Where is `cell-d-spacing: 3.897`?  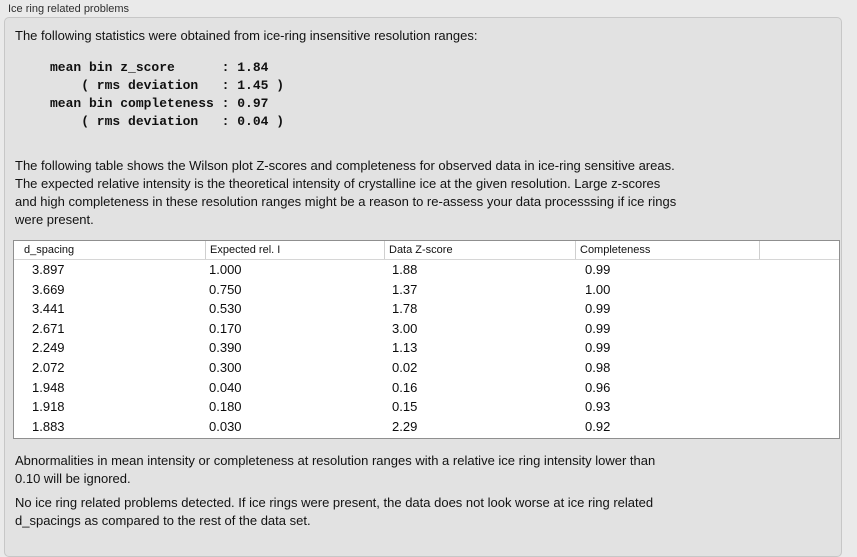
cell-d-spacing: 3.897 is located at coordinates (48, 269).